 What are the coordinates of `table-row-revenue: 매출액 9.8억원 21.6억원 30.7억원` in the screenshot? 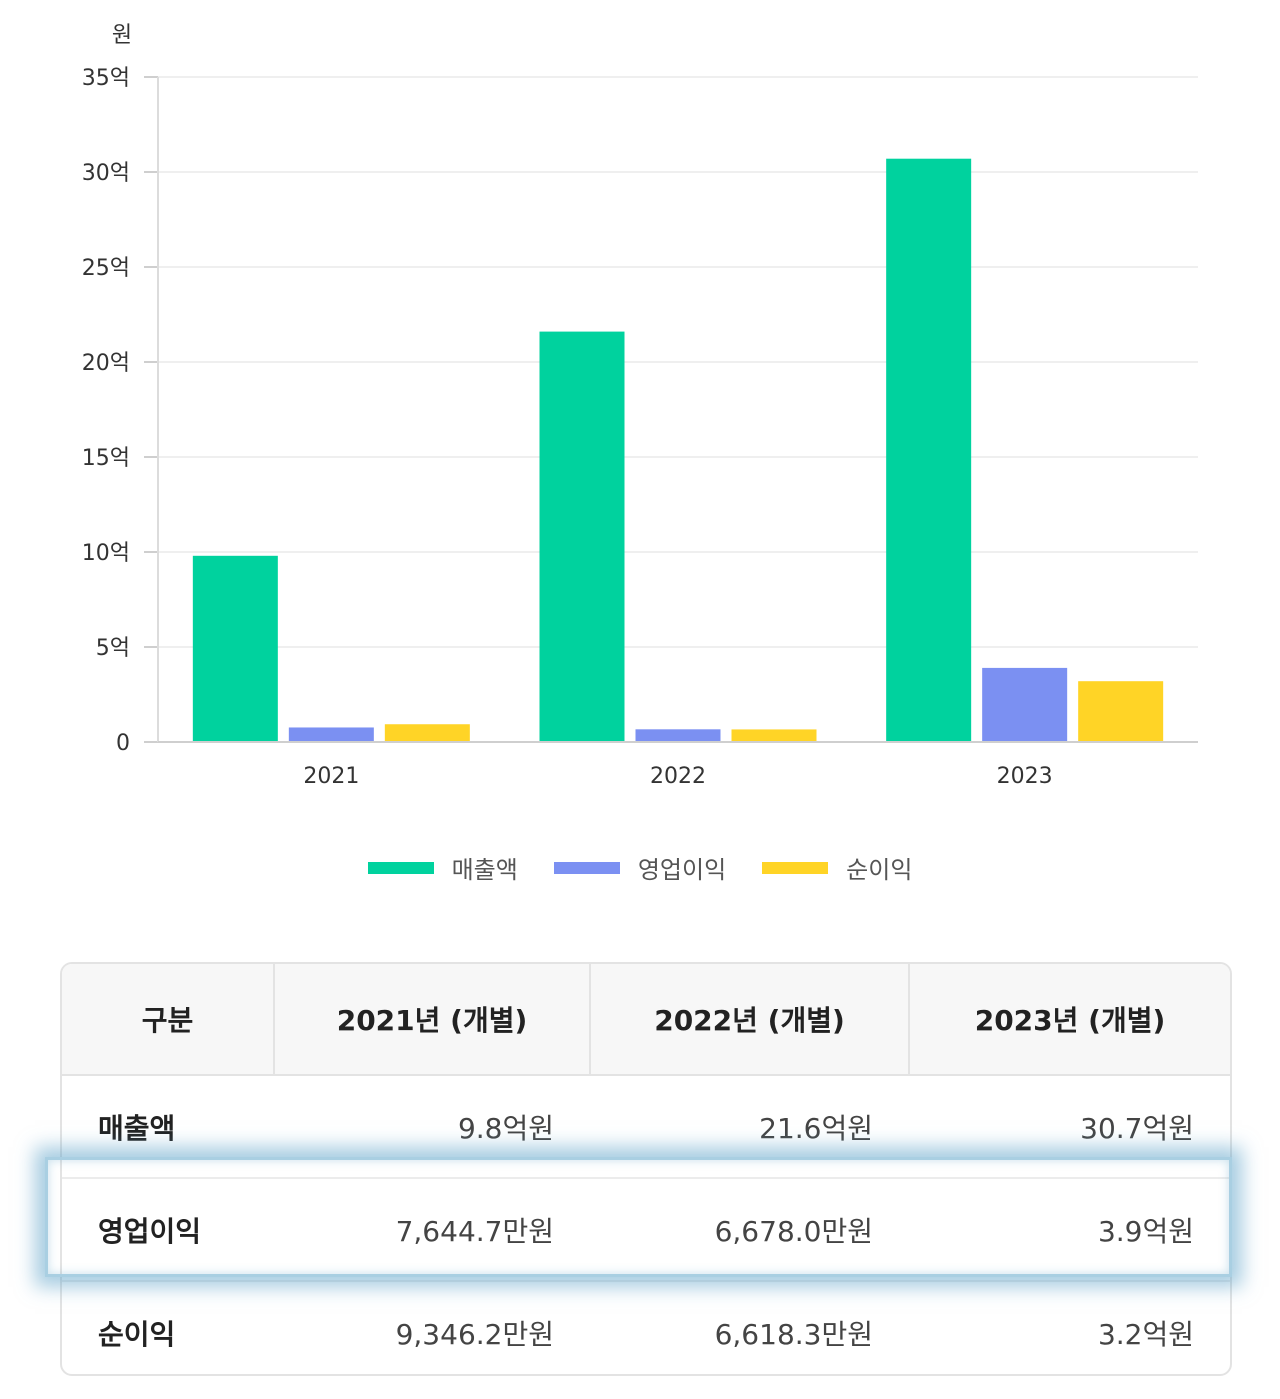 It's located at (646, 1127).